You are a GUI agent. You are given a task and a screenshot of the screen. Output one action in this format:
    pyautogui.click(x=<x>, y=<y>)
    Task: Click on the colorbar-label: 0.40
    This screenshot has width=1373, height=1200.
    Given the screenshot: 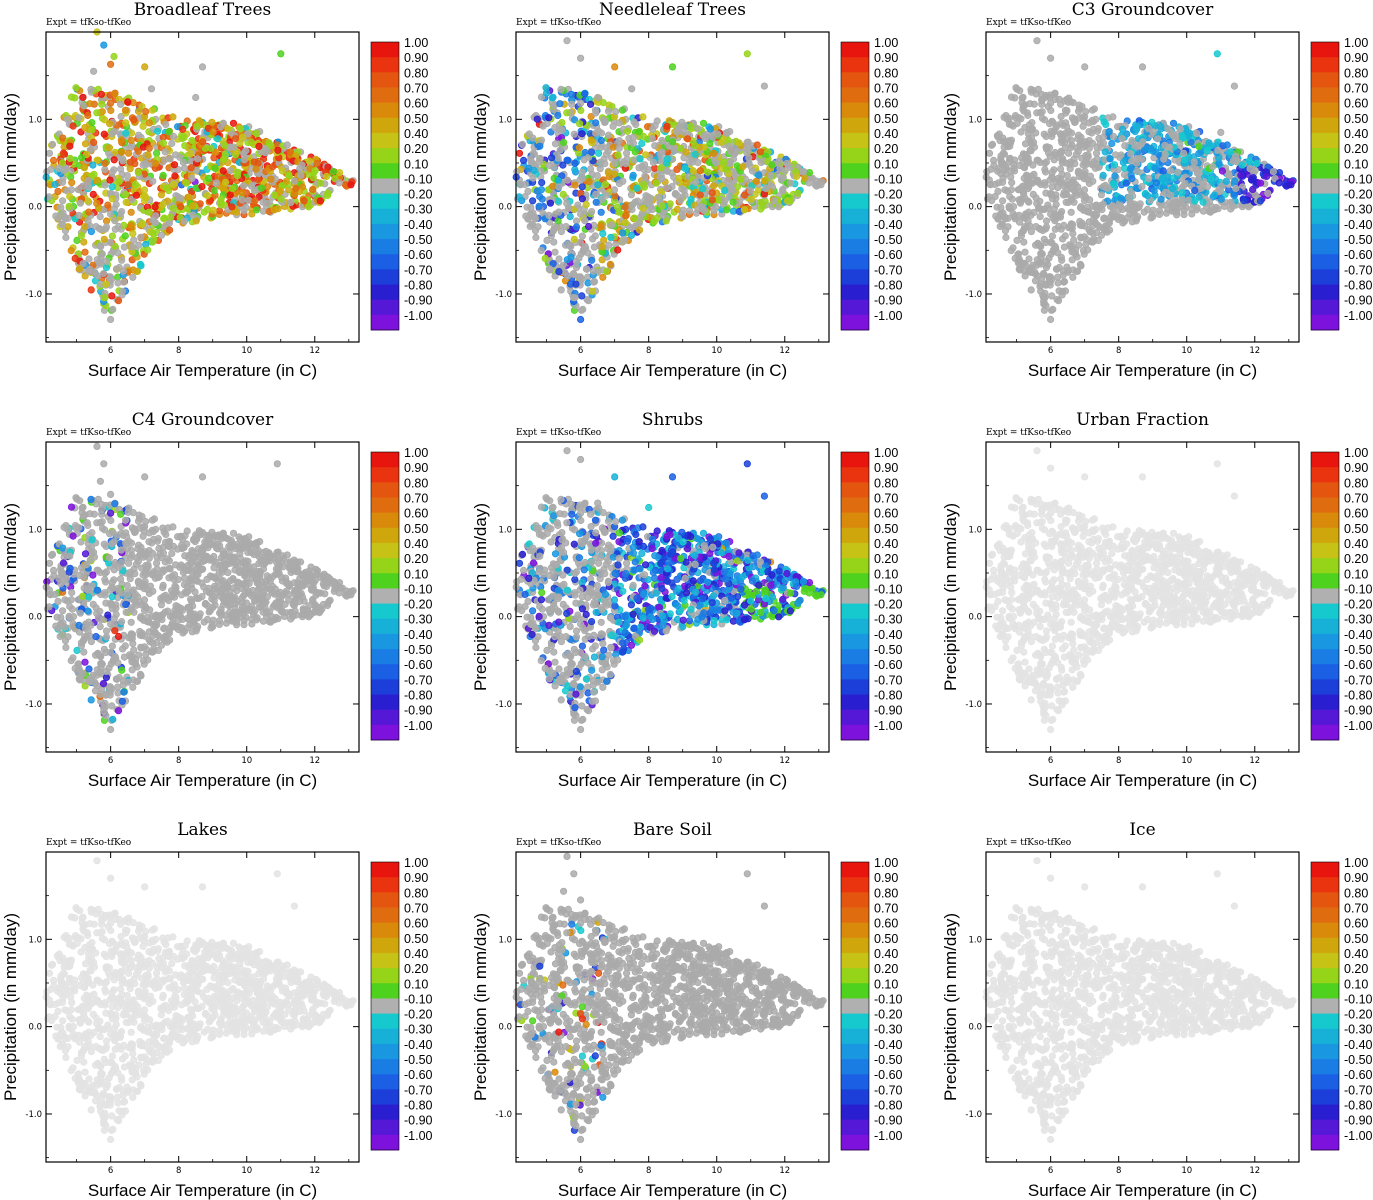 What is the action you would take?
    pyautogui.click(x=886, y=134)
    